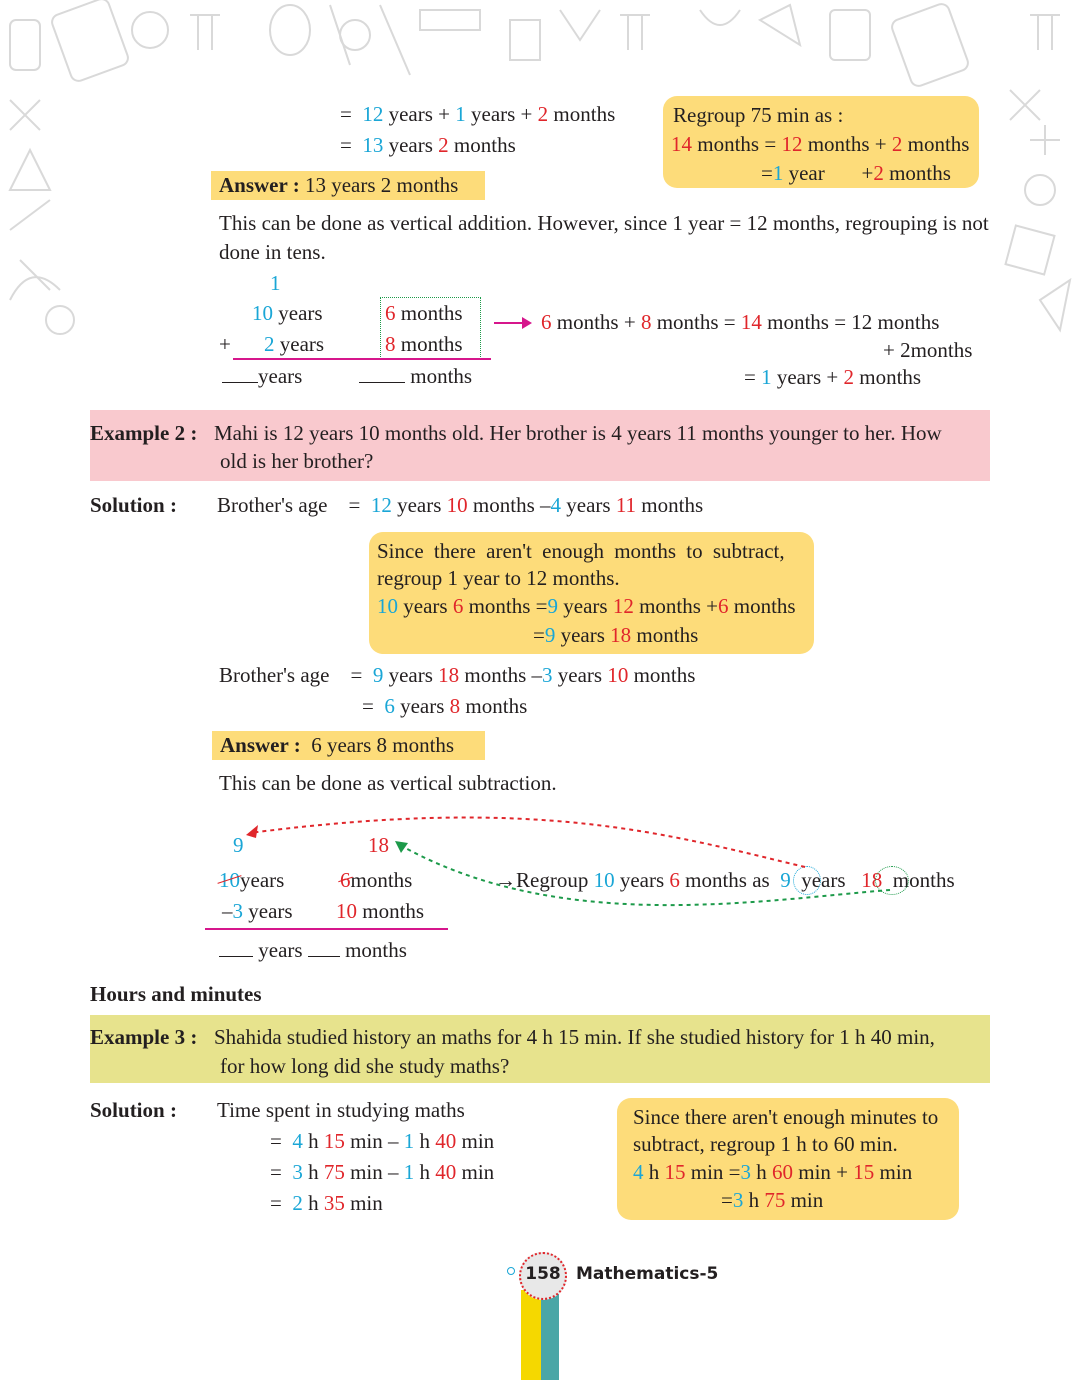  What do you see at coordinates (294, 344) in the screenshot?
I see `add-row-2-years: 2 years` at bounding box center [294, 344].